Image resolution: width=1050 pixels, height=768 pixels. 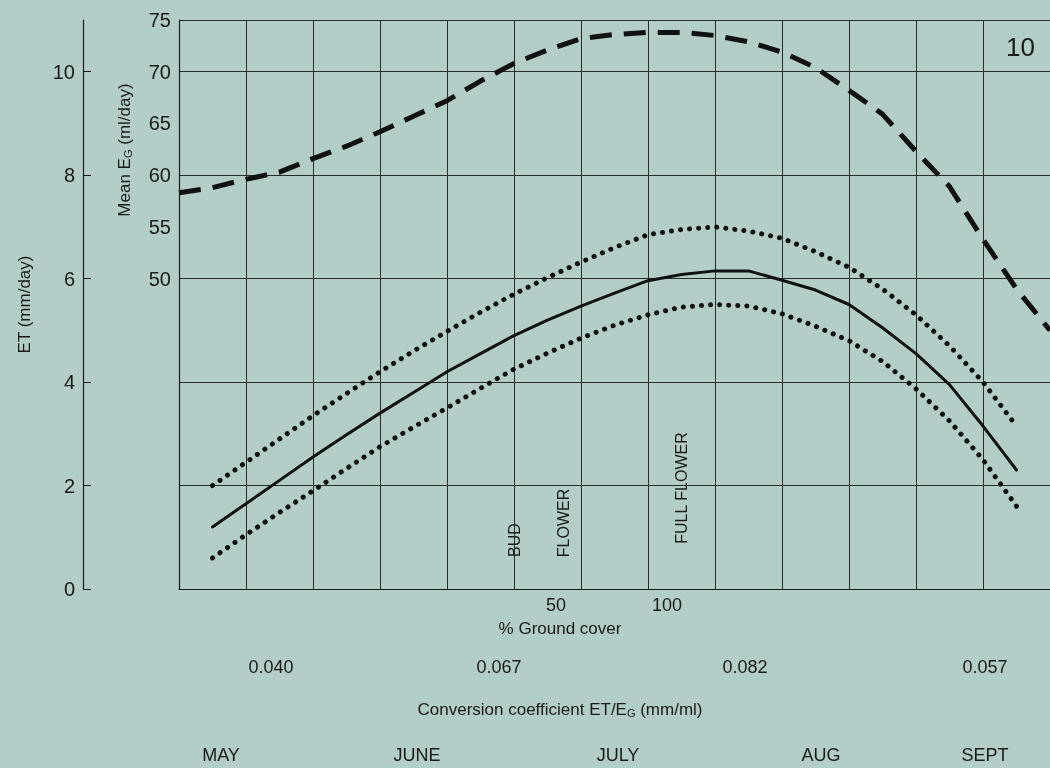 I want to click on annotation: FULL FLOWER, so click(x=681, y=488).